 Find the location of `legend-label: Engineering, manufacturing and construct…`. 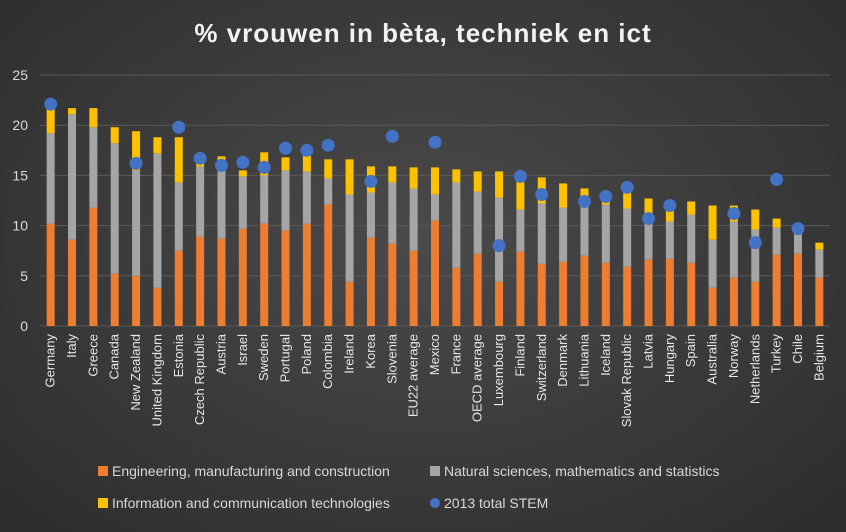

legend-label: Engineering, manufacturing and construct… is located at coordinates (251, 471).